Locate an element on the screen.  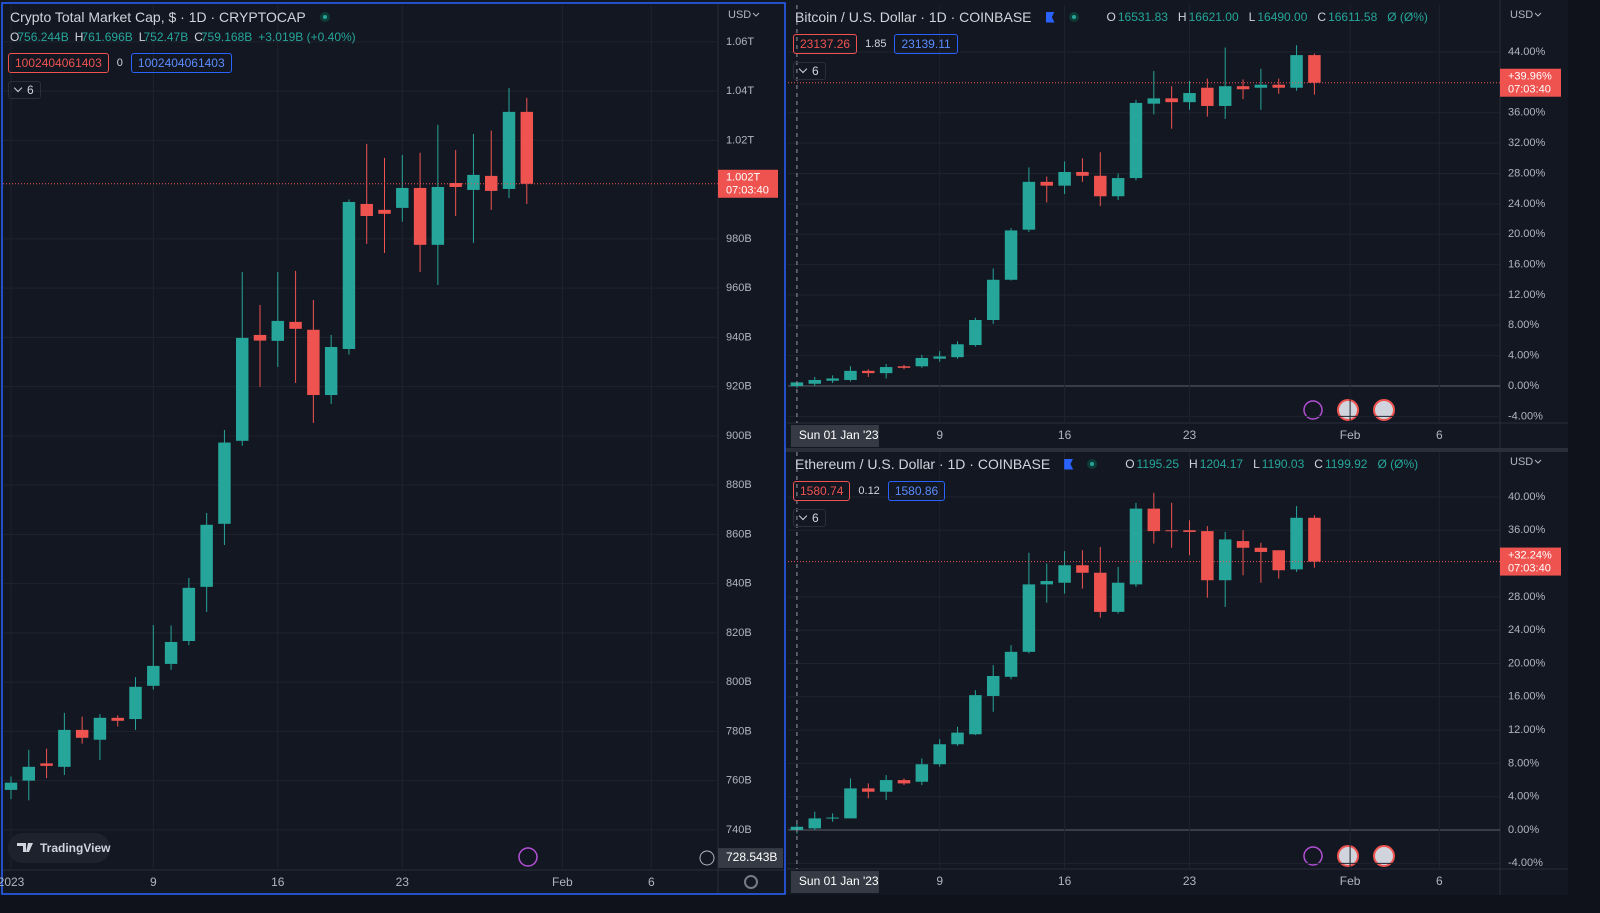
pane-separator is located at coordinates (1177, 450).